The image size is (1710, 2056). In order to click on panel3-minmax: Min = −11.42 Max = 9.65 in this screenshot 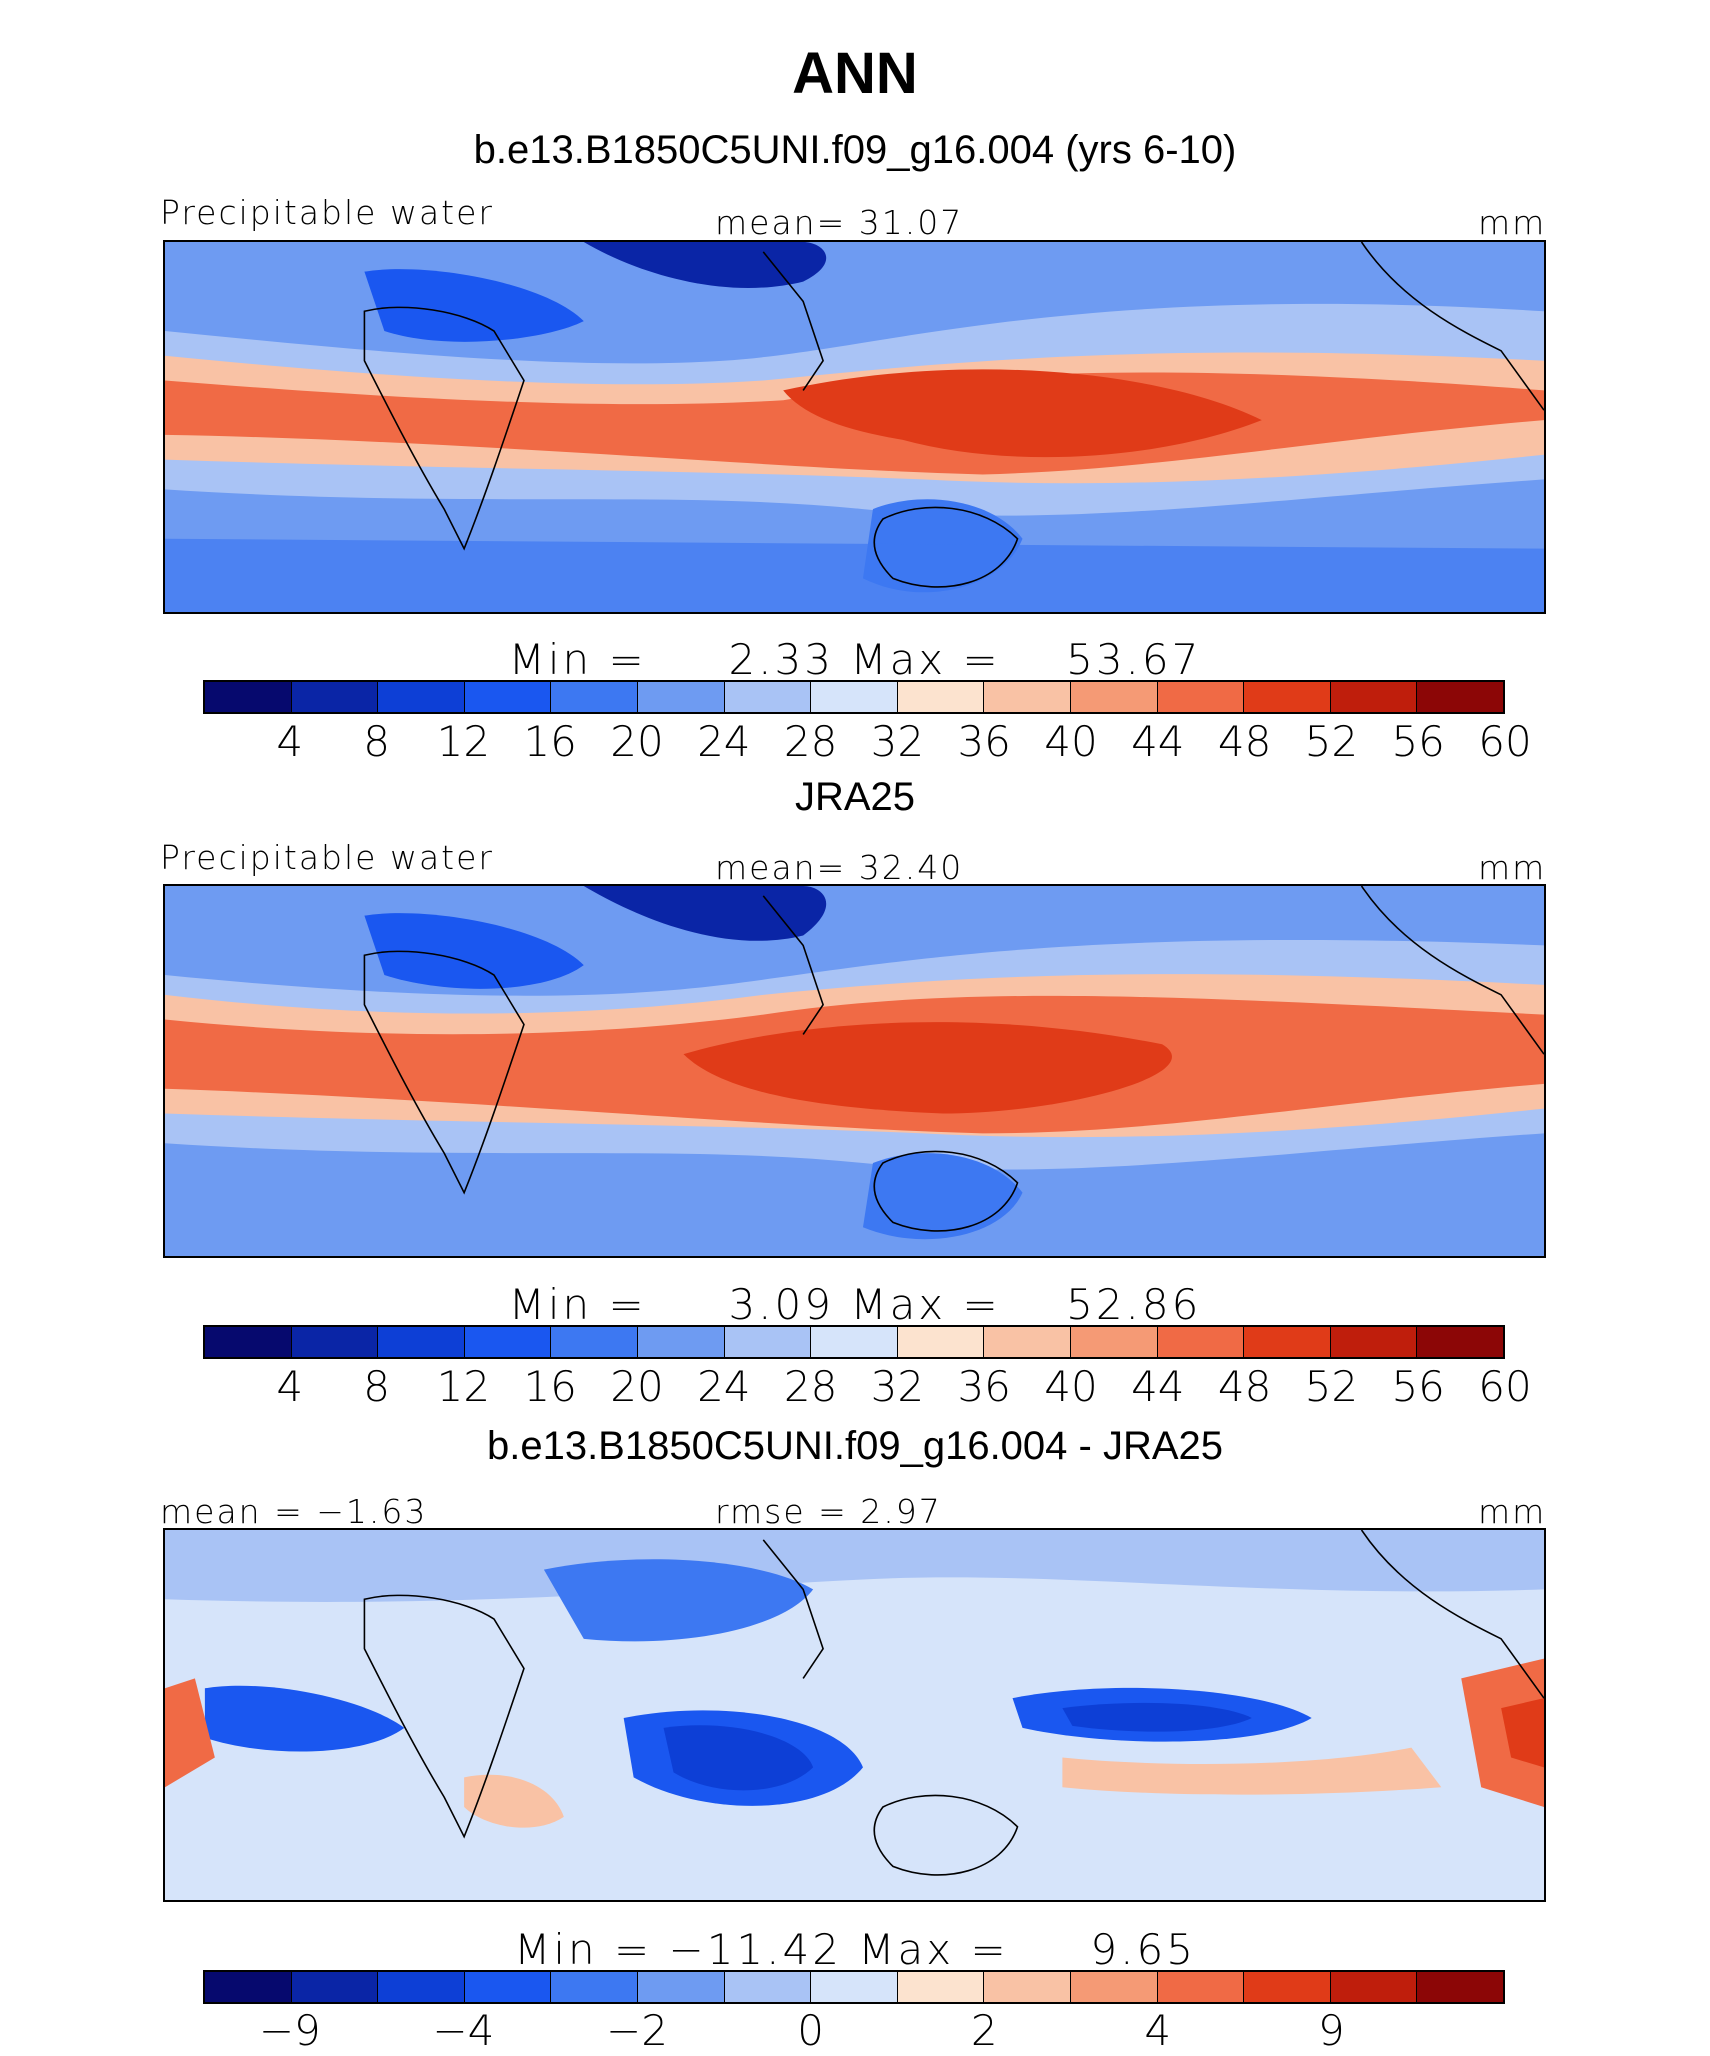, I will do `click(855, 1949)`.